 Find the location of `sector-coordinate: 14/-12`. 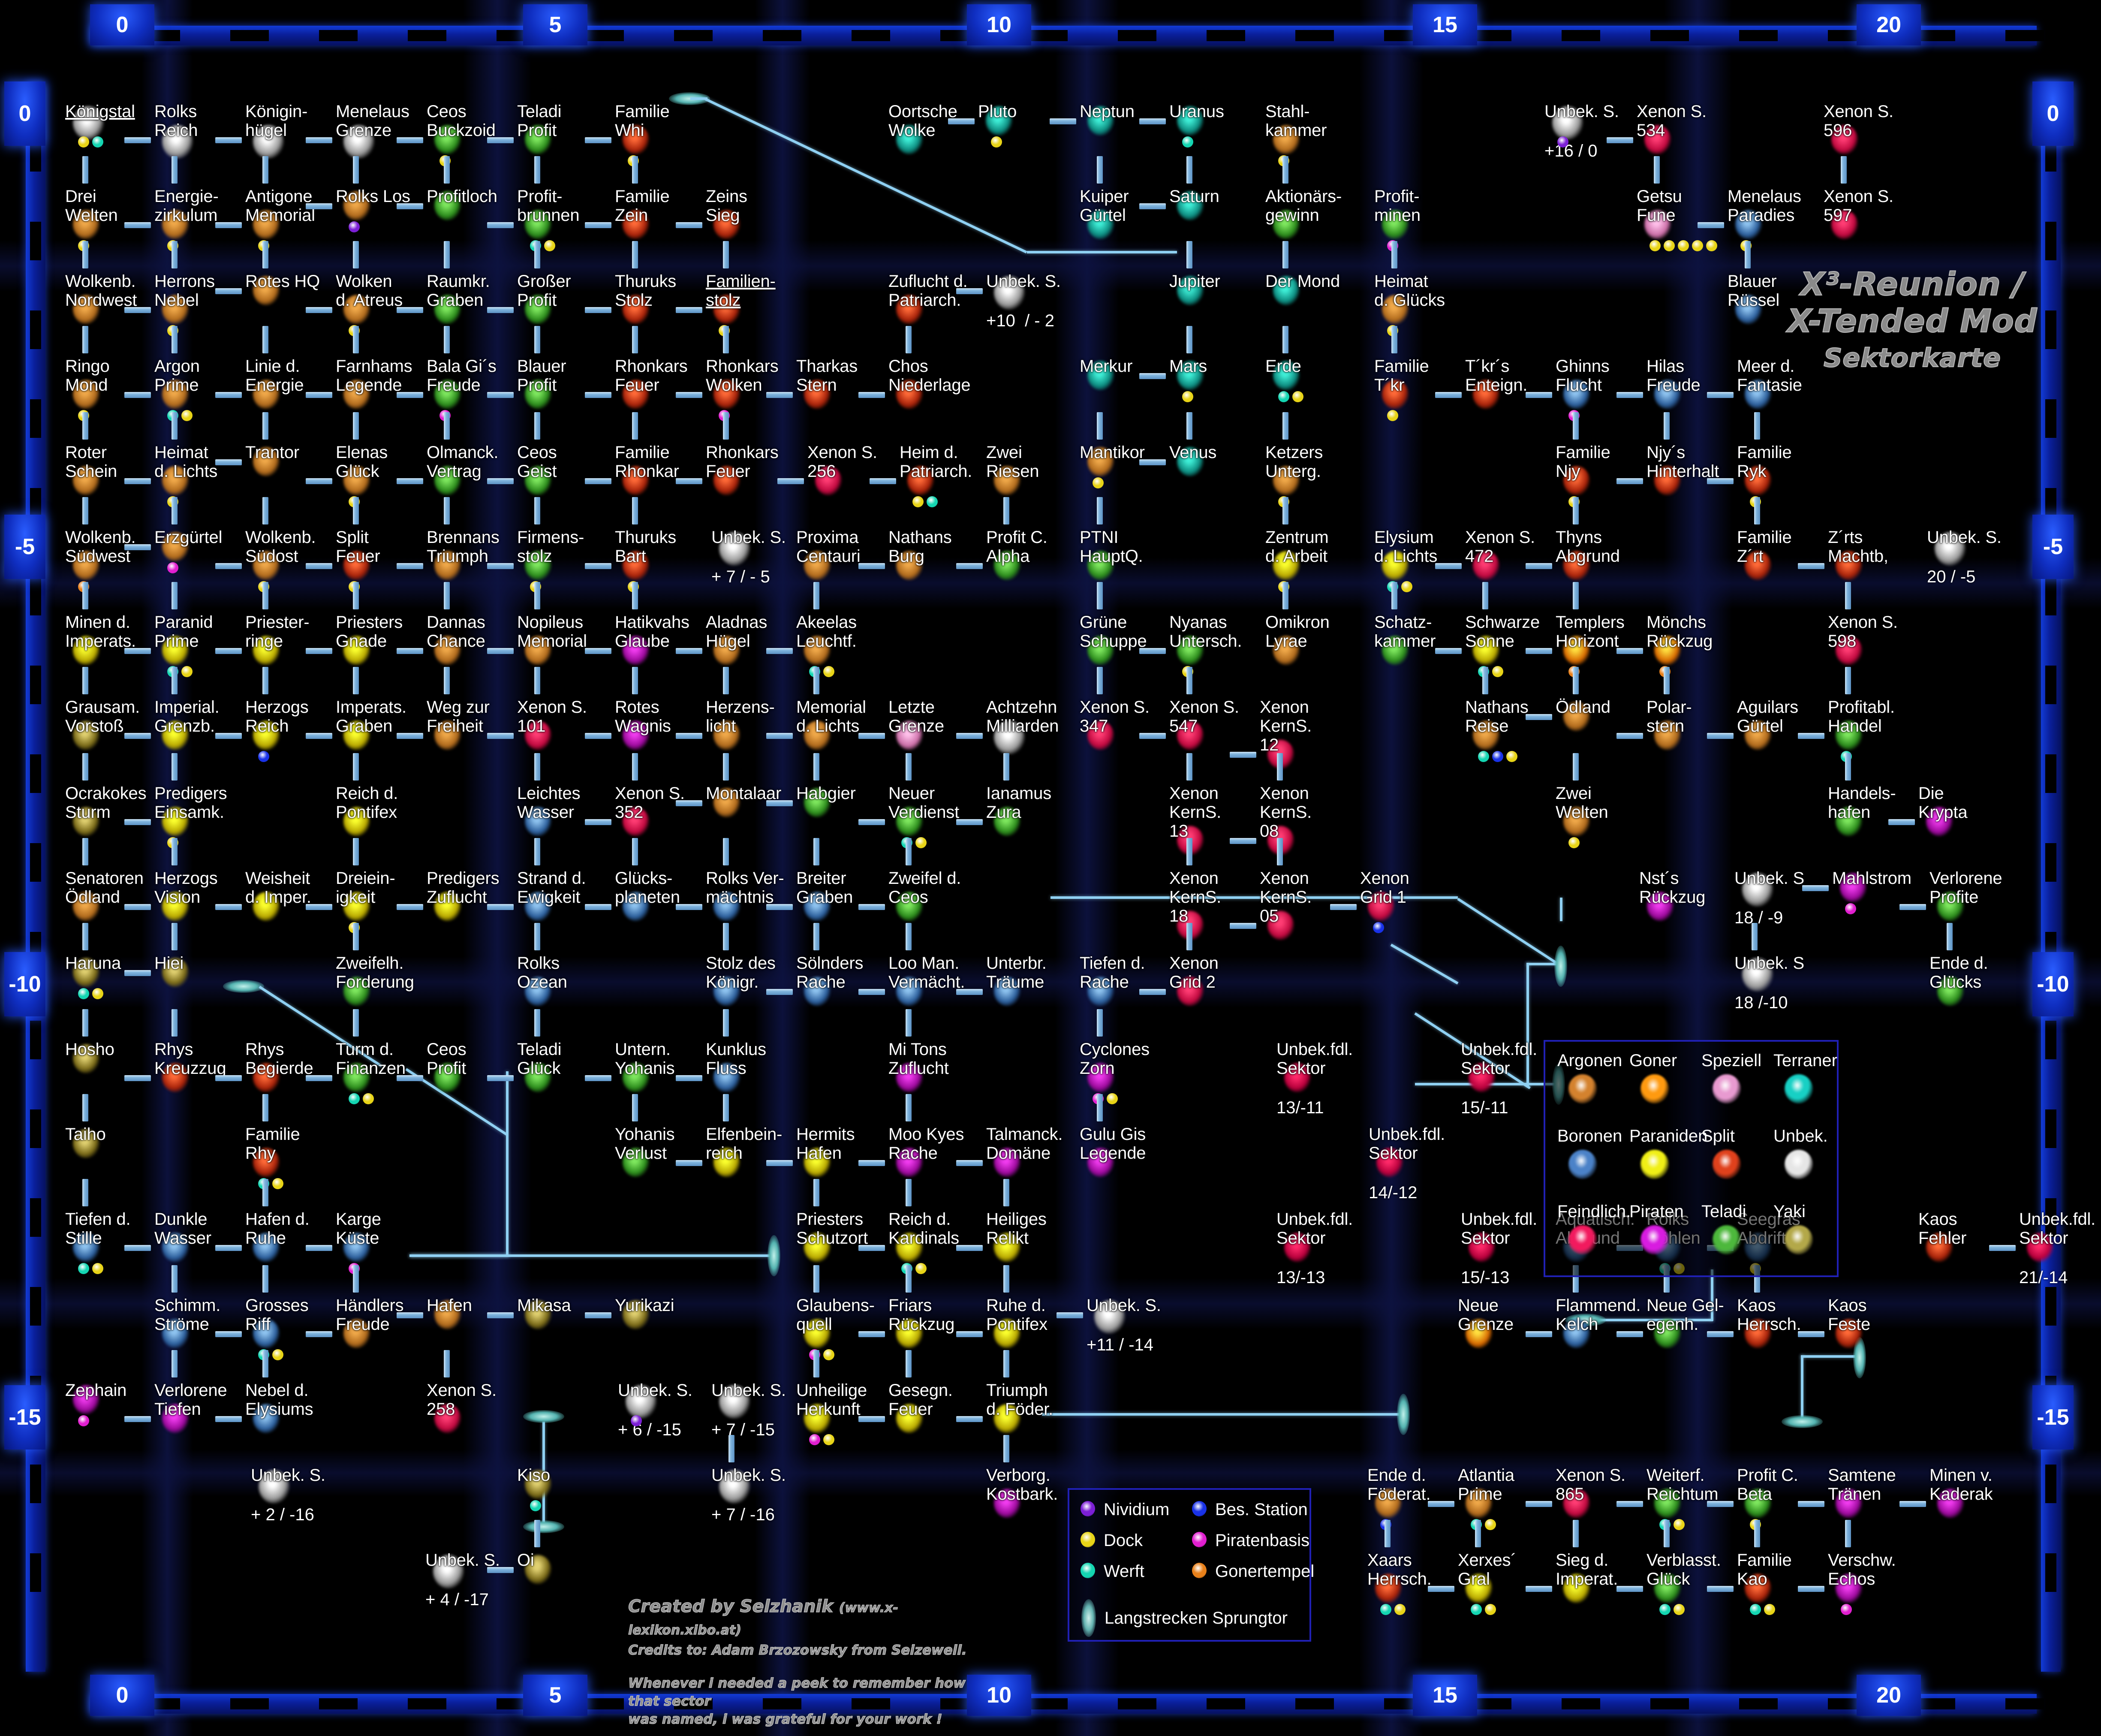

sector-coordinate: 14/-12 is located at coordinates (1393, 1192).